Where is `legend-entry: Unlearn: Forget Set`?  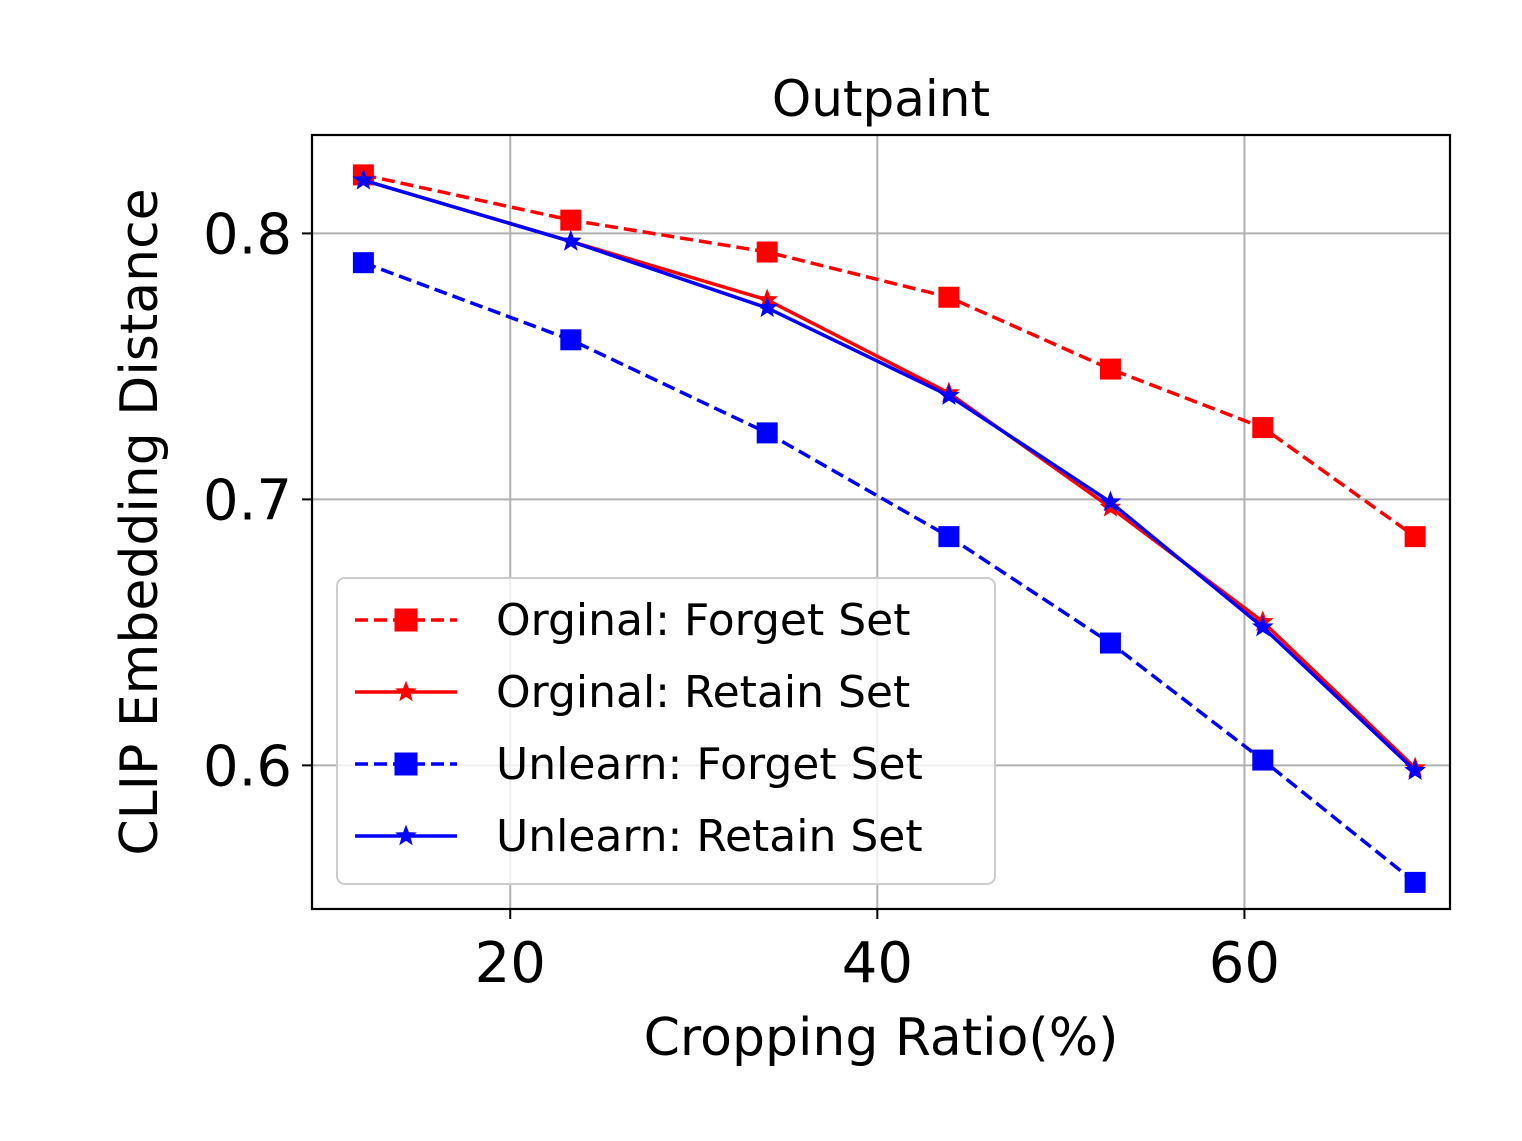 legend-entry: Unlearn: Forget Set is located at coordinates (639, 764).